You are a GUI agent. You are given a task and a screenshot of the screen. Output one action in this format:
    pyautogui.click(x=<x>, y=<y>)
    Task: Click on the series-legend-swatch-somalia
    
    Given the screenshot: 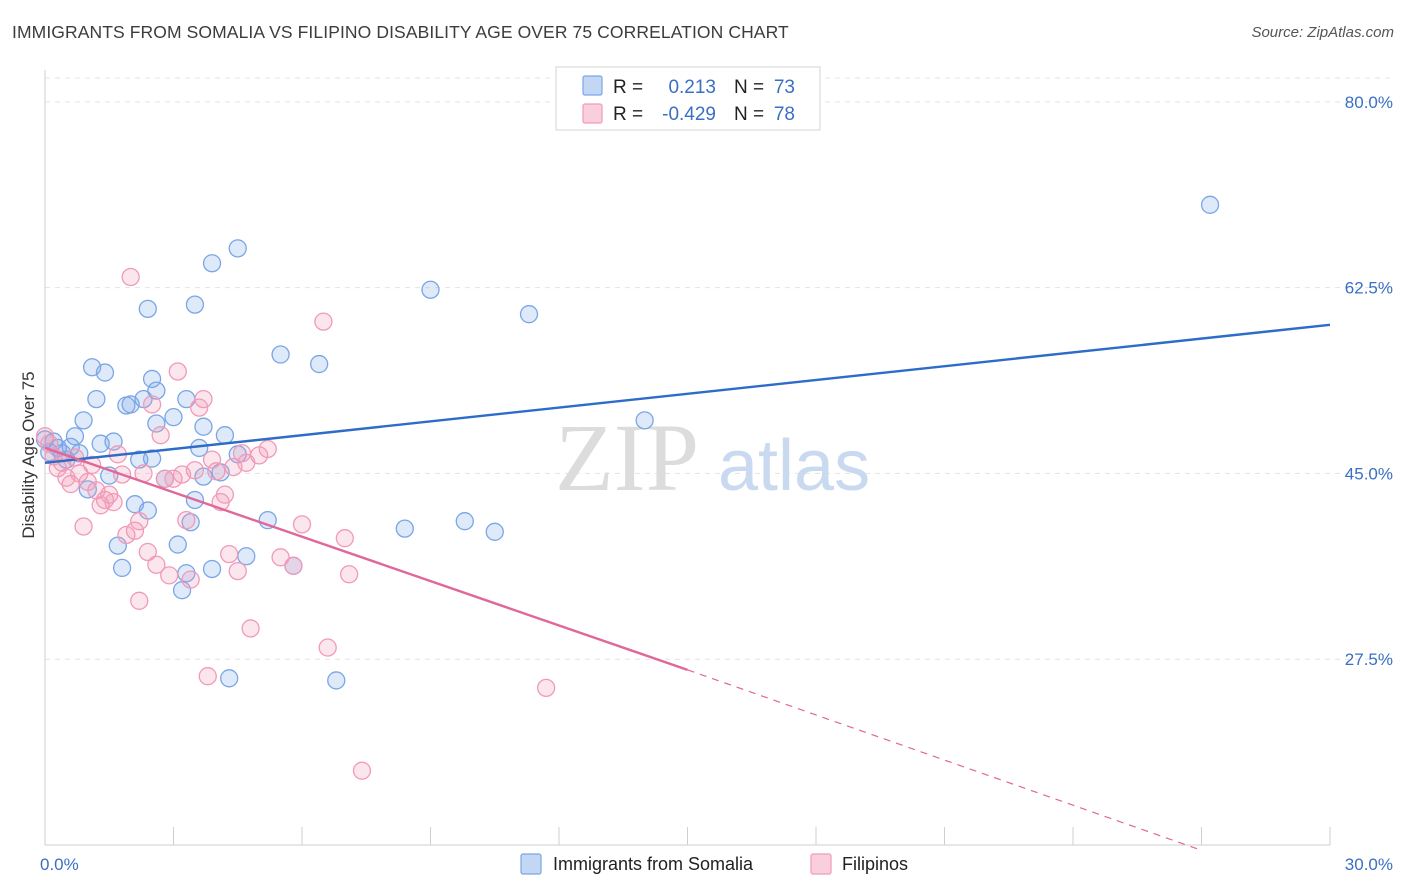 What is the action you would take?
    pyautogui.click(x=531, y=864)
    